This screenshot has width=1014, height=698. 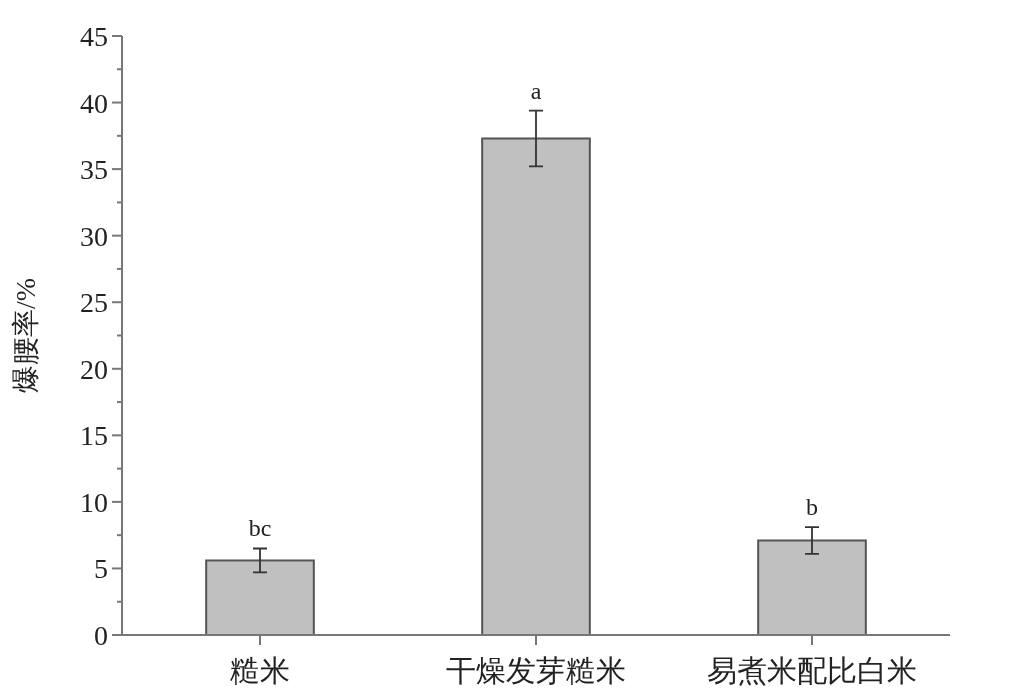 I want to click on y-tick-label: 15, so click(x=94, y=436).